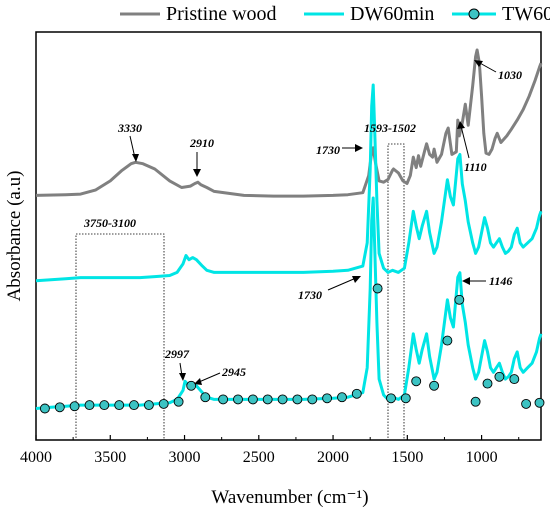 Image resolution: width=550 pixels, height=513 pixels. I want to click on legend-label-pristine: Pristine wood, so click(221, 14).